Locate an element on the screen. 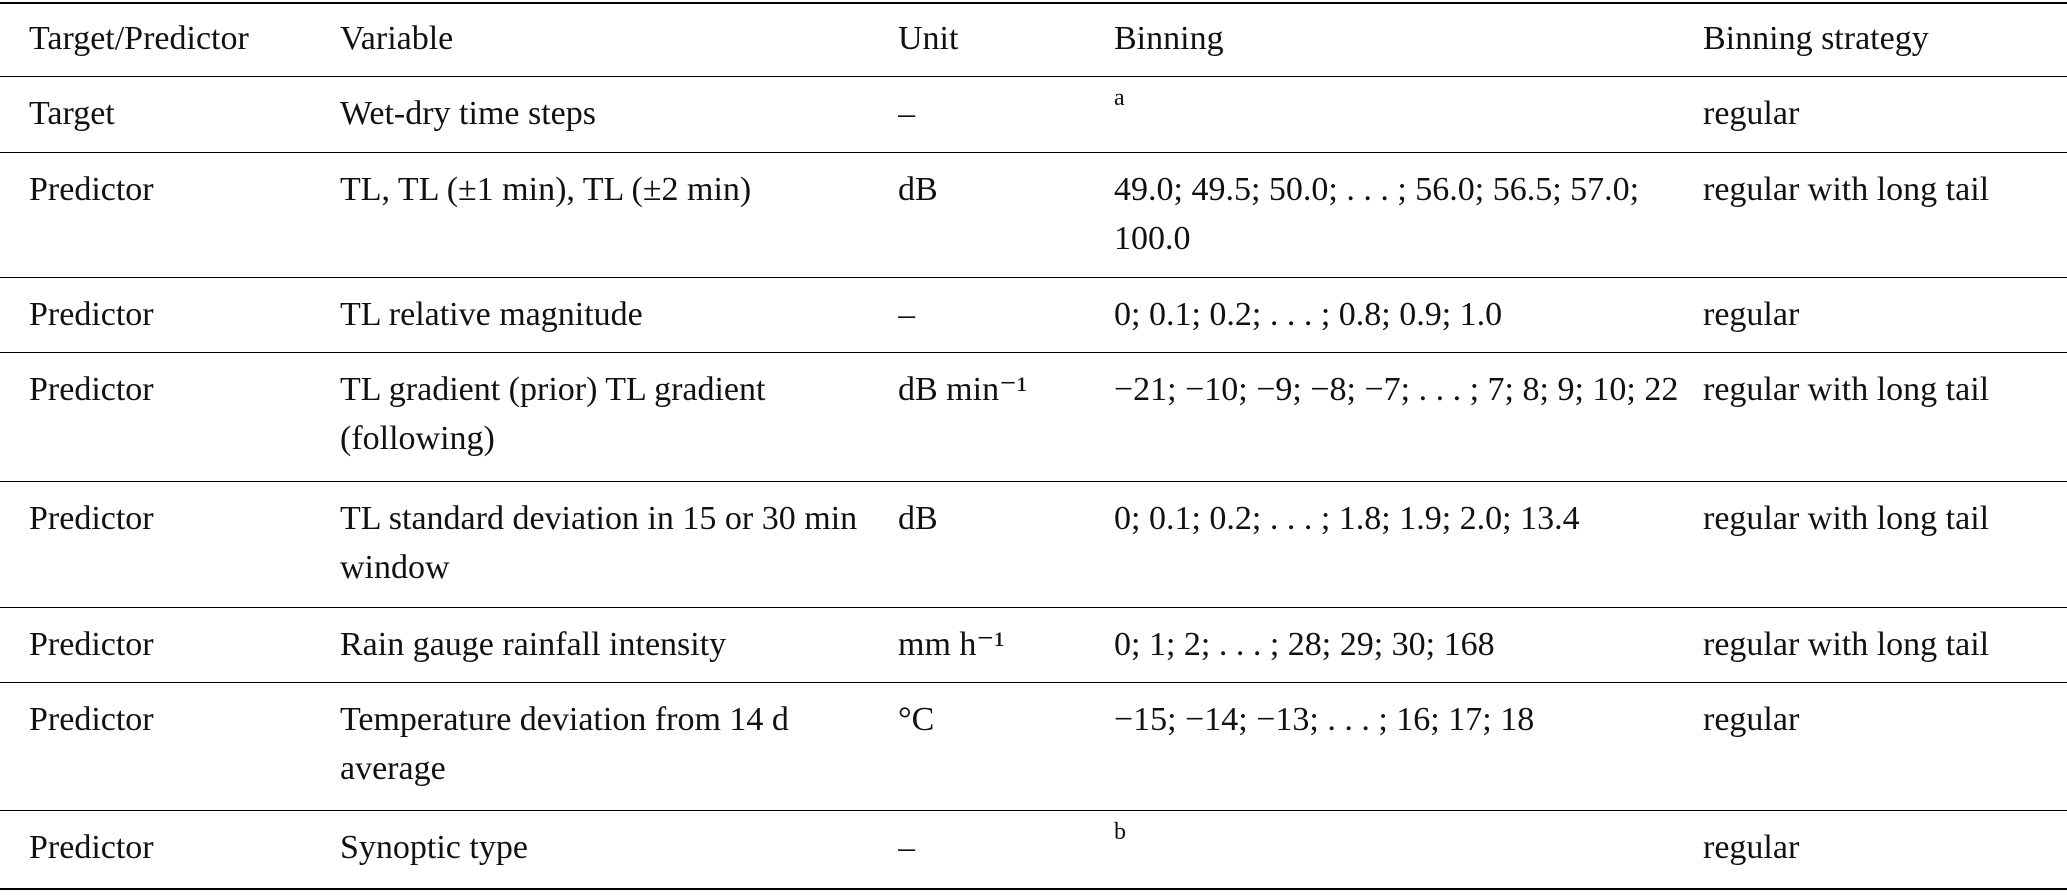 The width and height of the screenshot is (2067, 895). footnote-marker: a is located at coordinates (1119, 97).